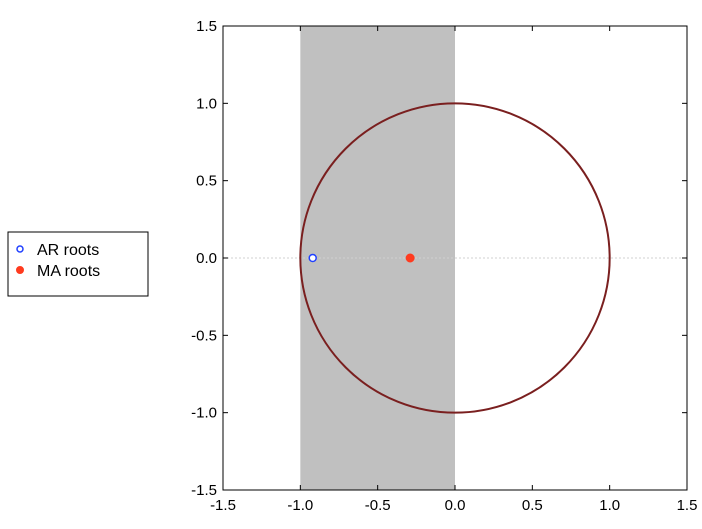  I want to click on y-tick-label: 0.5, so click(206, 181).